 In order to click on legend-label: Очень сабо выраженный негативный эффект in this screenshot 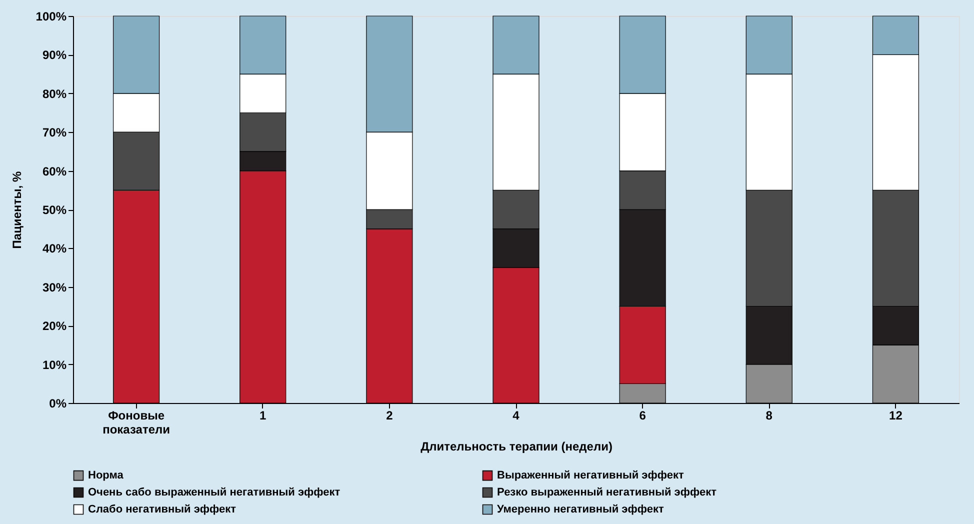, I will do `click(214, 492)`.